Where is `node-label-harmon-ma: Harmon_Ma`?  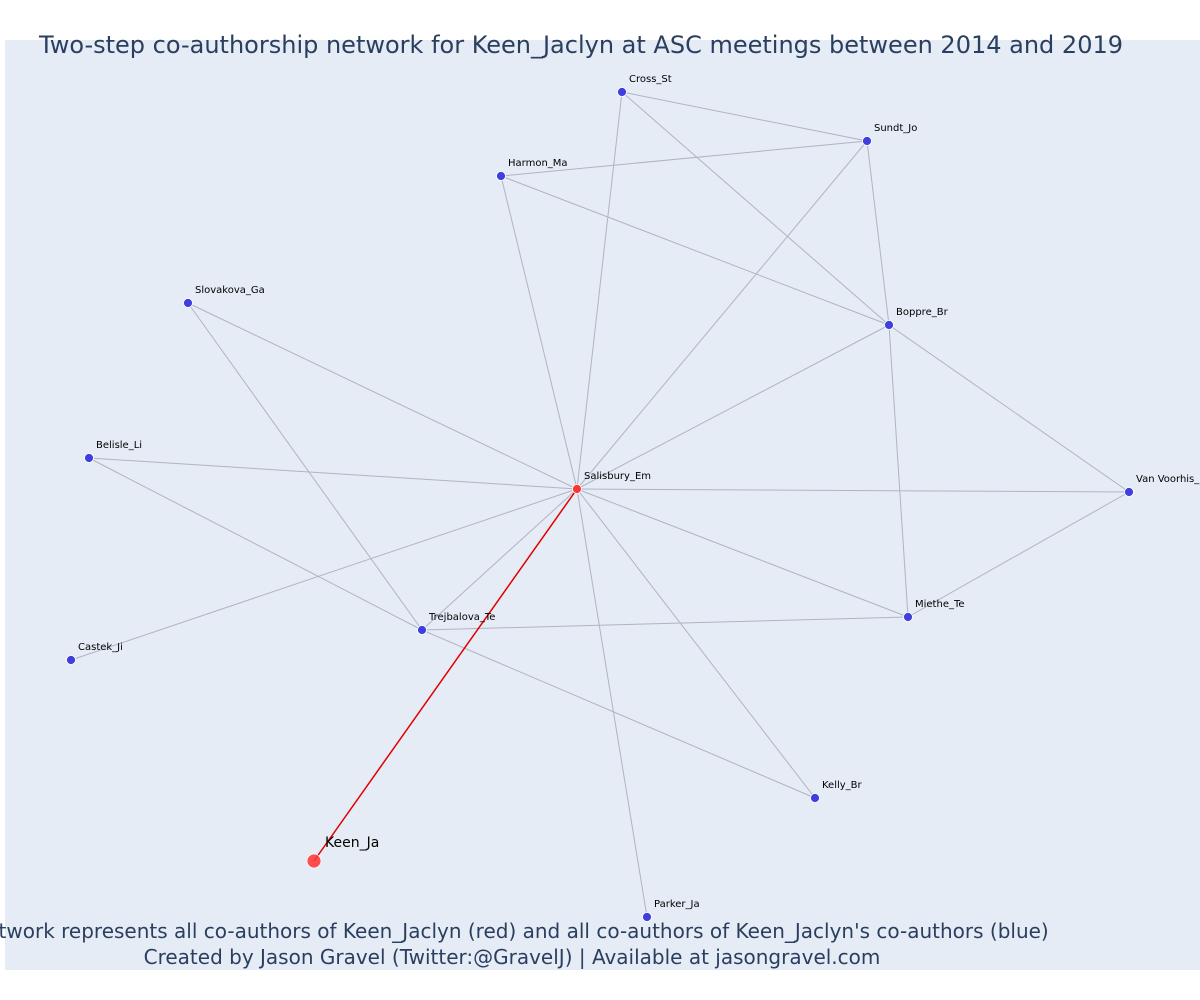
node-label-harmon-ma: Harmon_Ma is located at coordinates (538, 163).